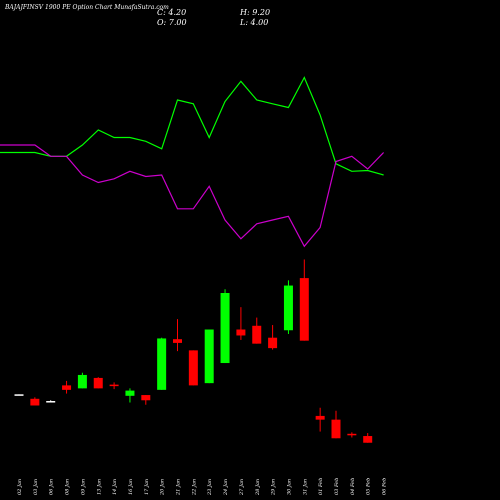 The image size is (500, 500). Describe the element at coordinates (289, 487) in the screenshot. I see `x-tick-label: 30 Jan` at that location.